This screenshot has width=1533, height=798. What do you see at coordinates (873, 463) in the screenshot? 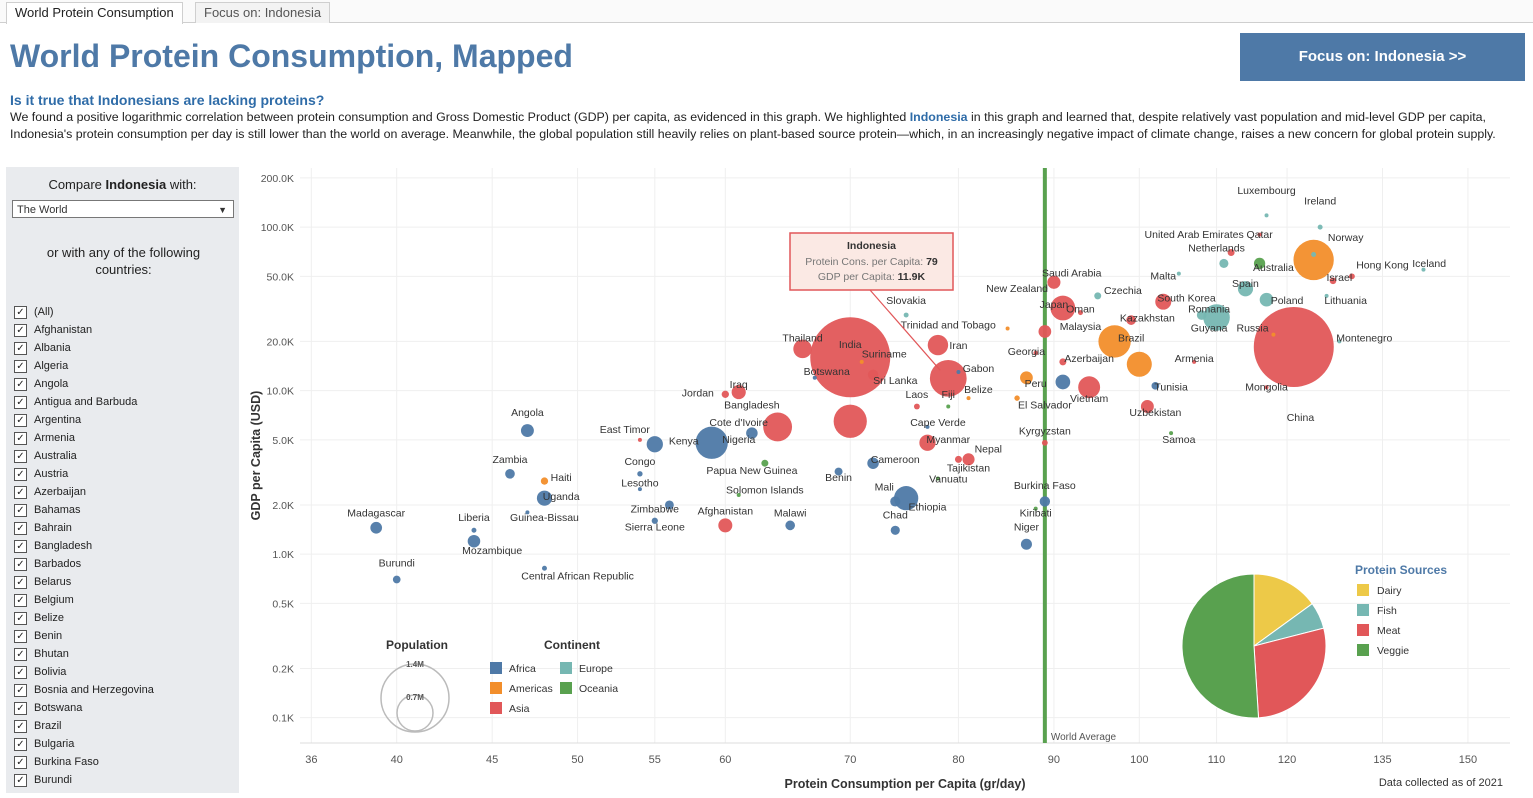
I see `data-point-cameroon` at bounding box center [873, 463].